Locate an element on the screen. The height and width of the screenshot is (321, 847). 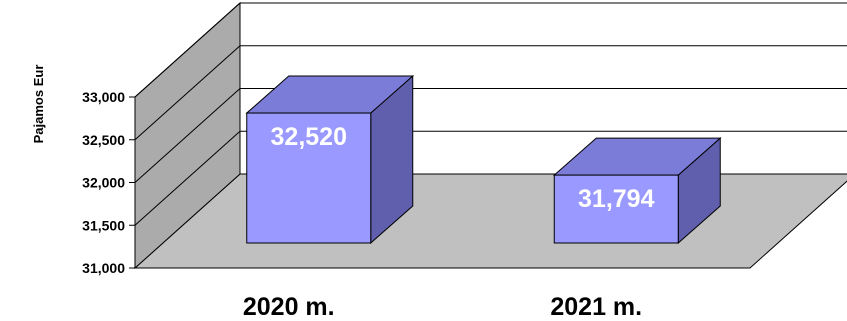
y-tick-label: 31,500 is located at coordinates (103, 225).